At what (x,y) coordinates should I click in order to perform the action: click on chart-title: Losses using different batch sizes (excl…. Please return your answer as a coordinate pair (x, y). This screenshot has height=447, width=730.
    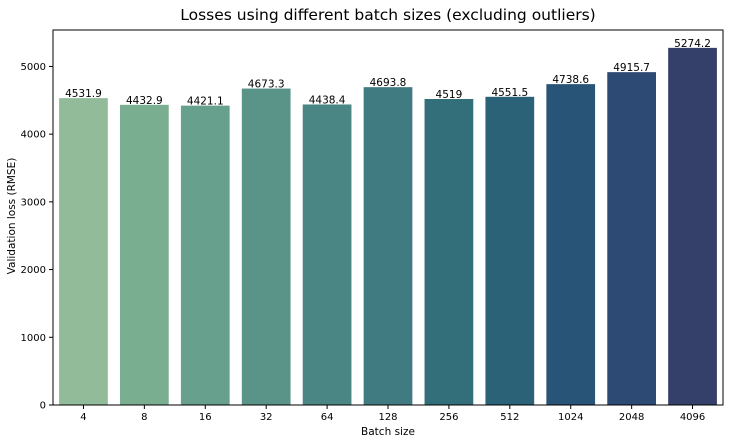
    Looking at the image, I should click on (387, 15).